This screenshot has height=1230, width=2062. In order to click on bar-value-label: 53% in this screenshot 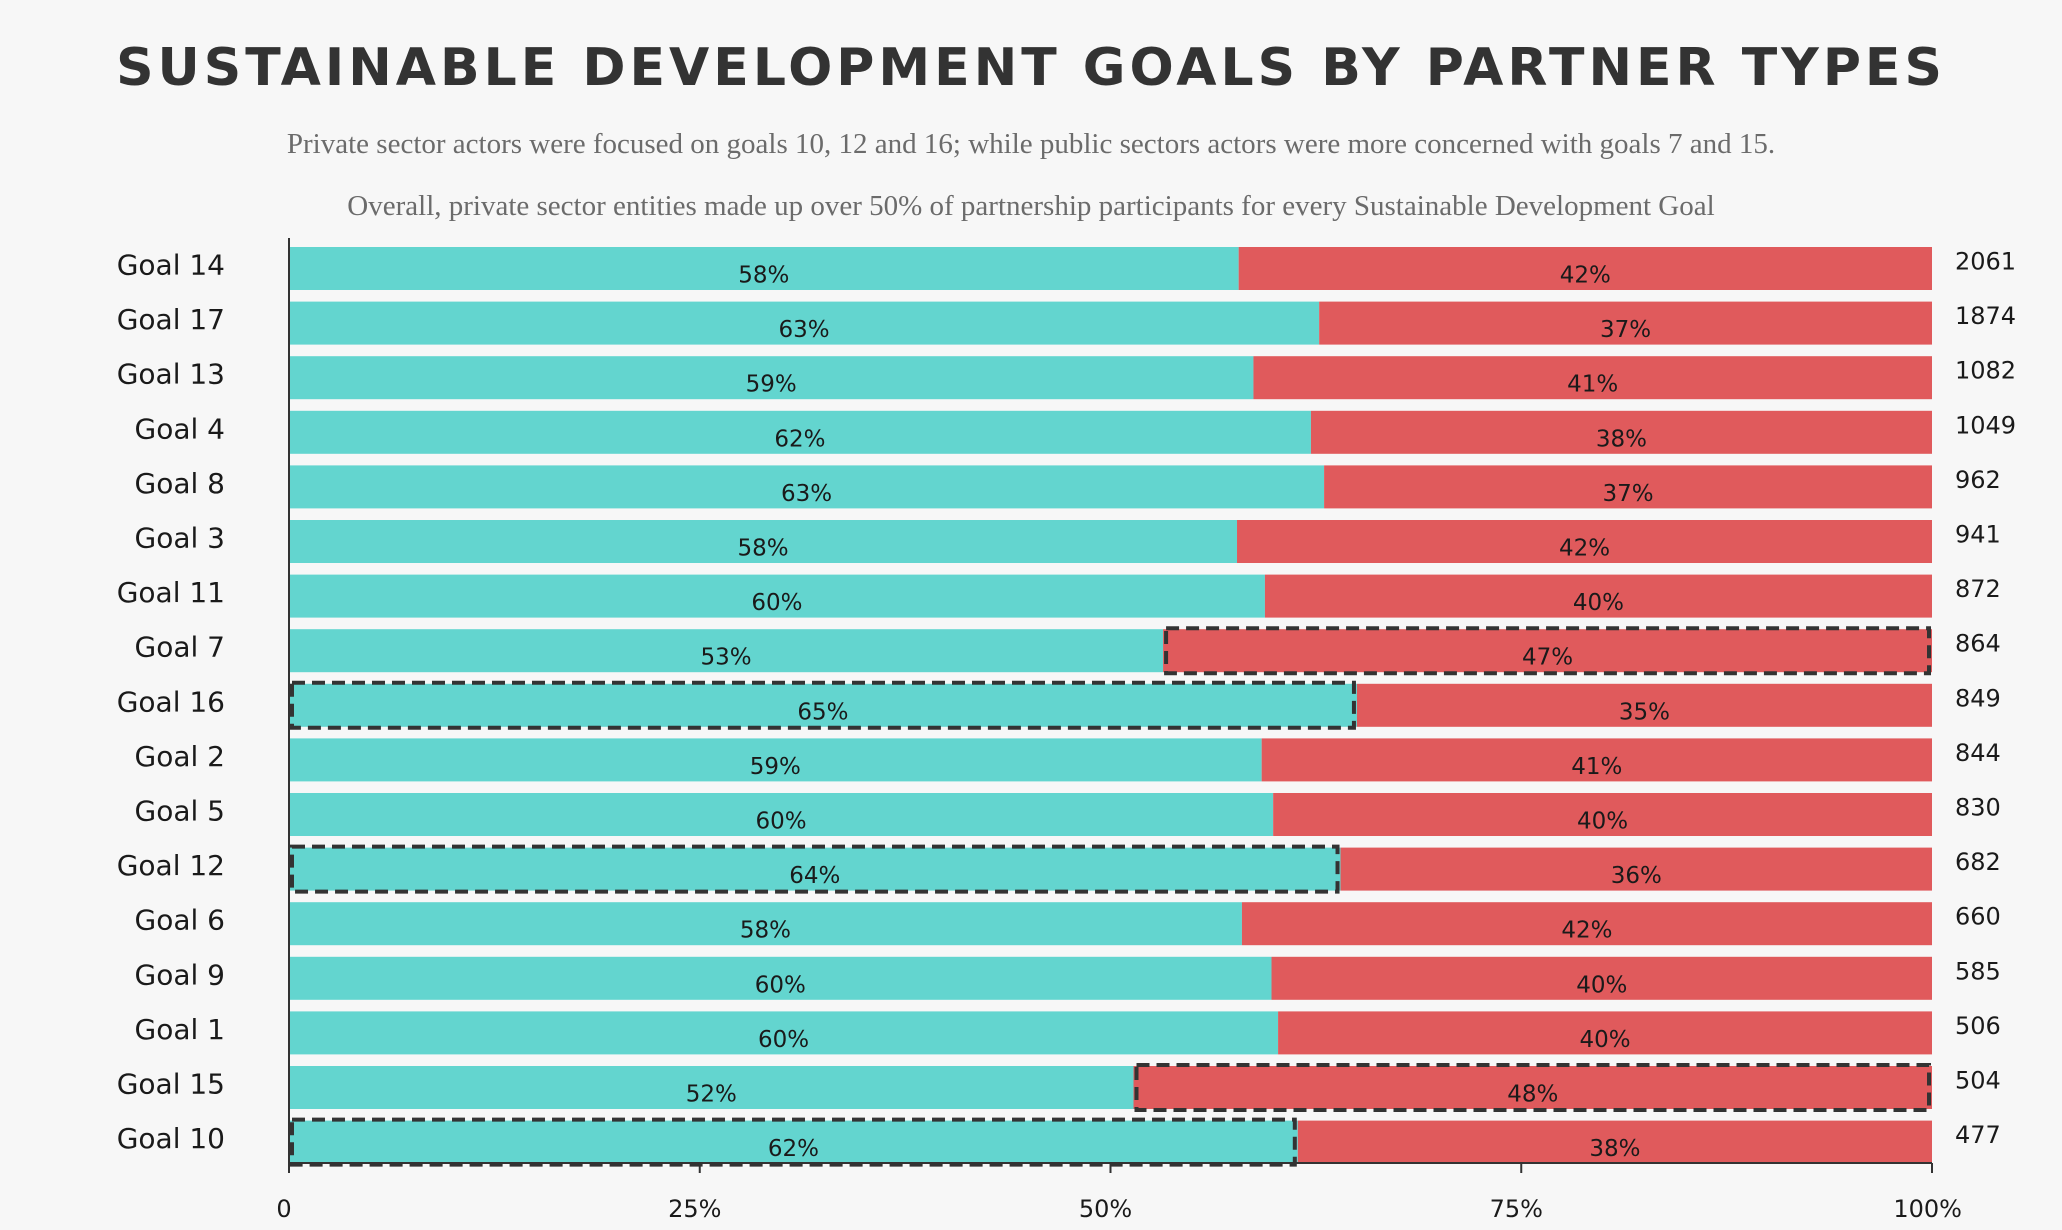, I will do `click(725, 658)`.